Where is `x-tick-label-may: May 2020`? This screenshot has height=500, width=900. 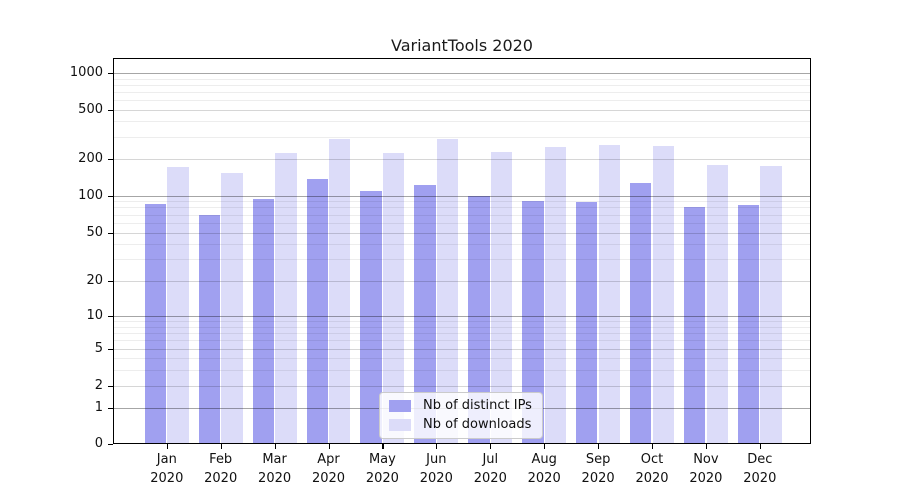 x-tick-label-may: May 2020 is located at coordinates (382, 469).